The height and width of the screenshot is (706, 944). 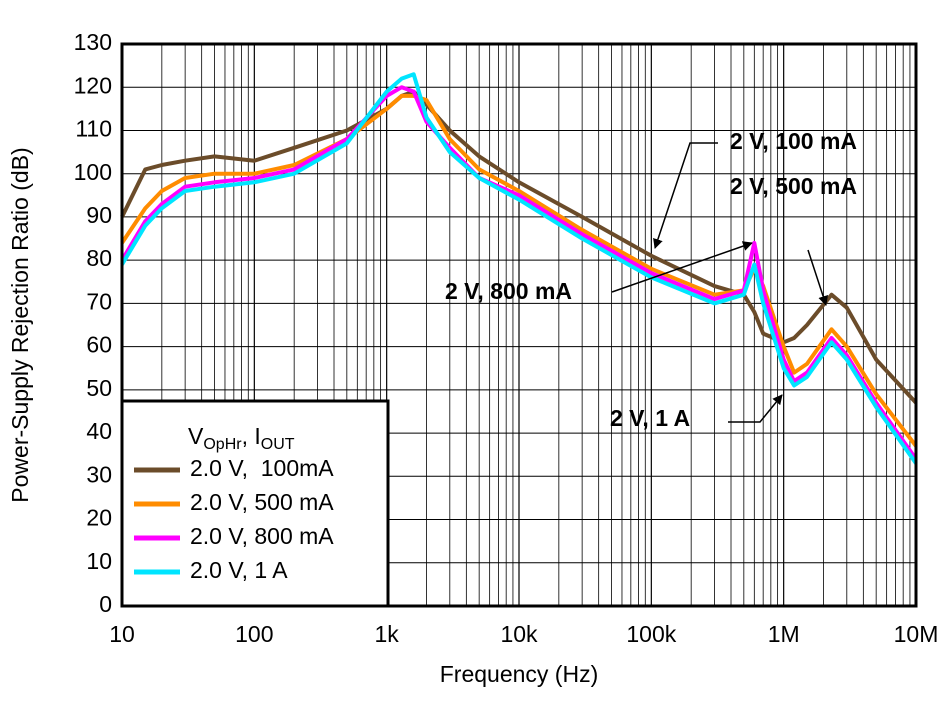 I want to click on legend-title-part: , I, so click(x=251, y=436).